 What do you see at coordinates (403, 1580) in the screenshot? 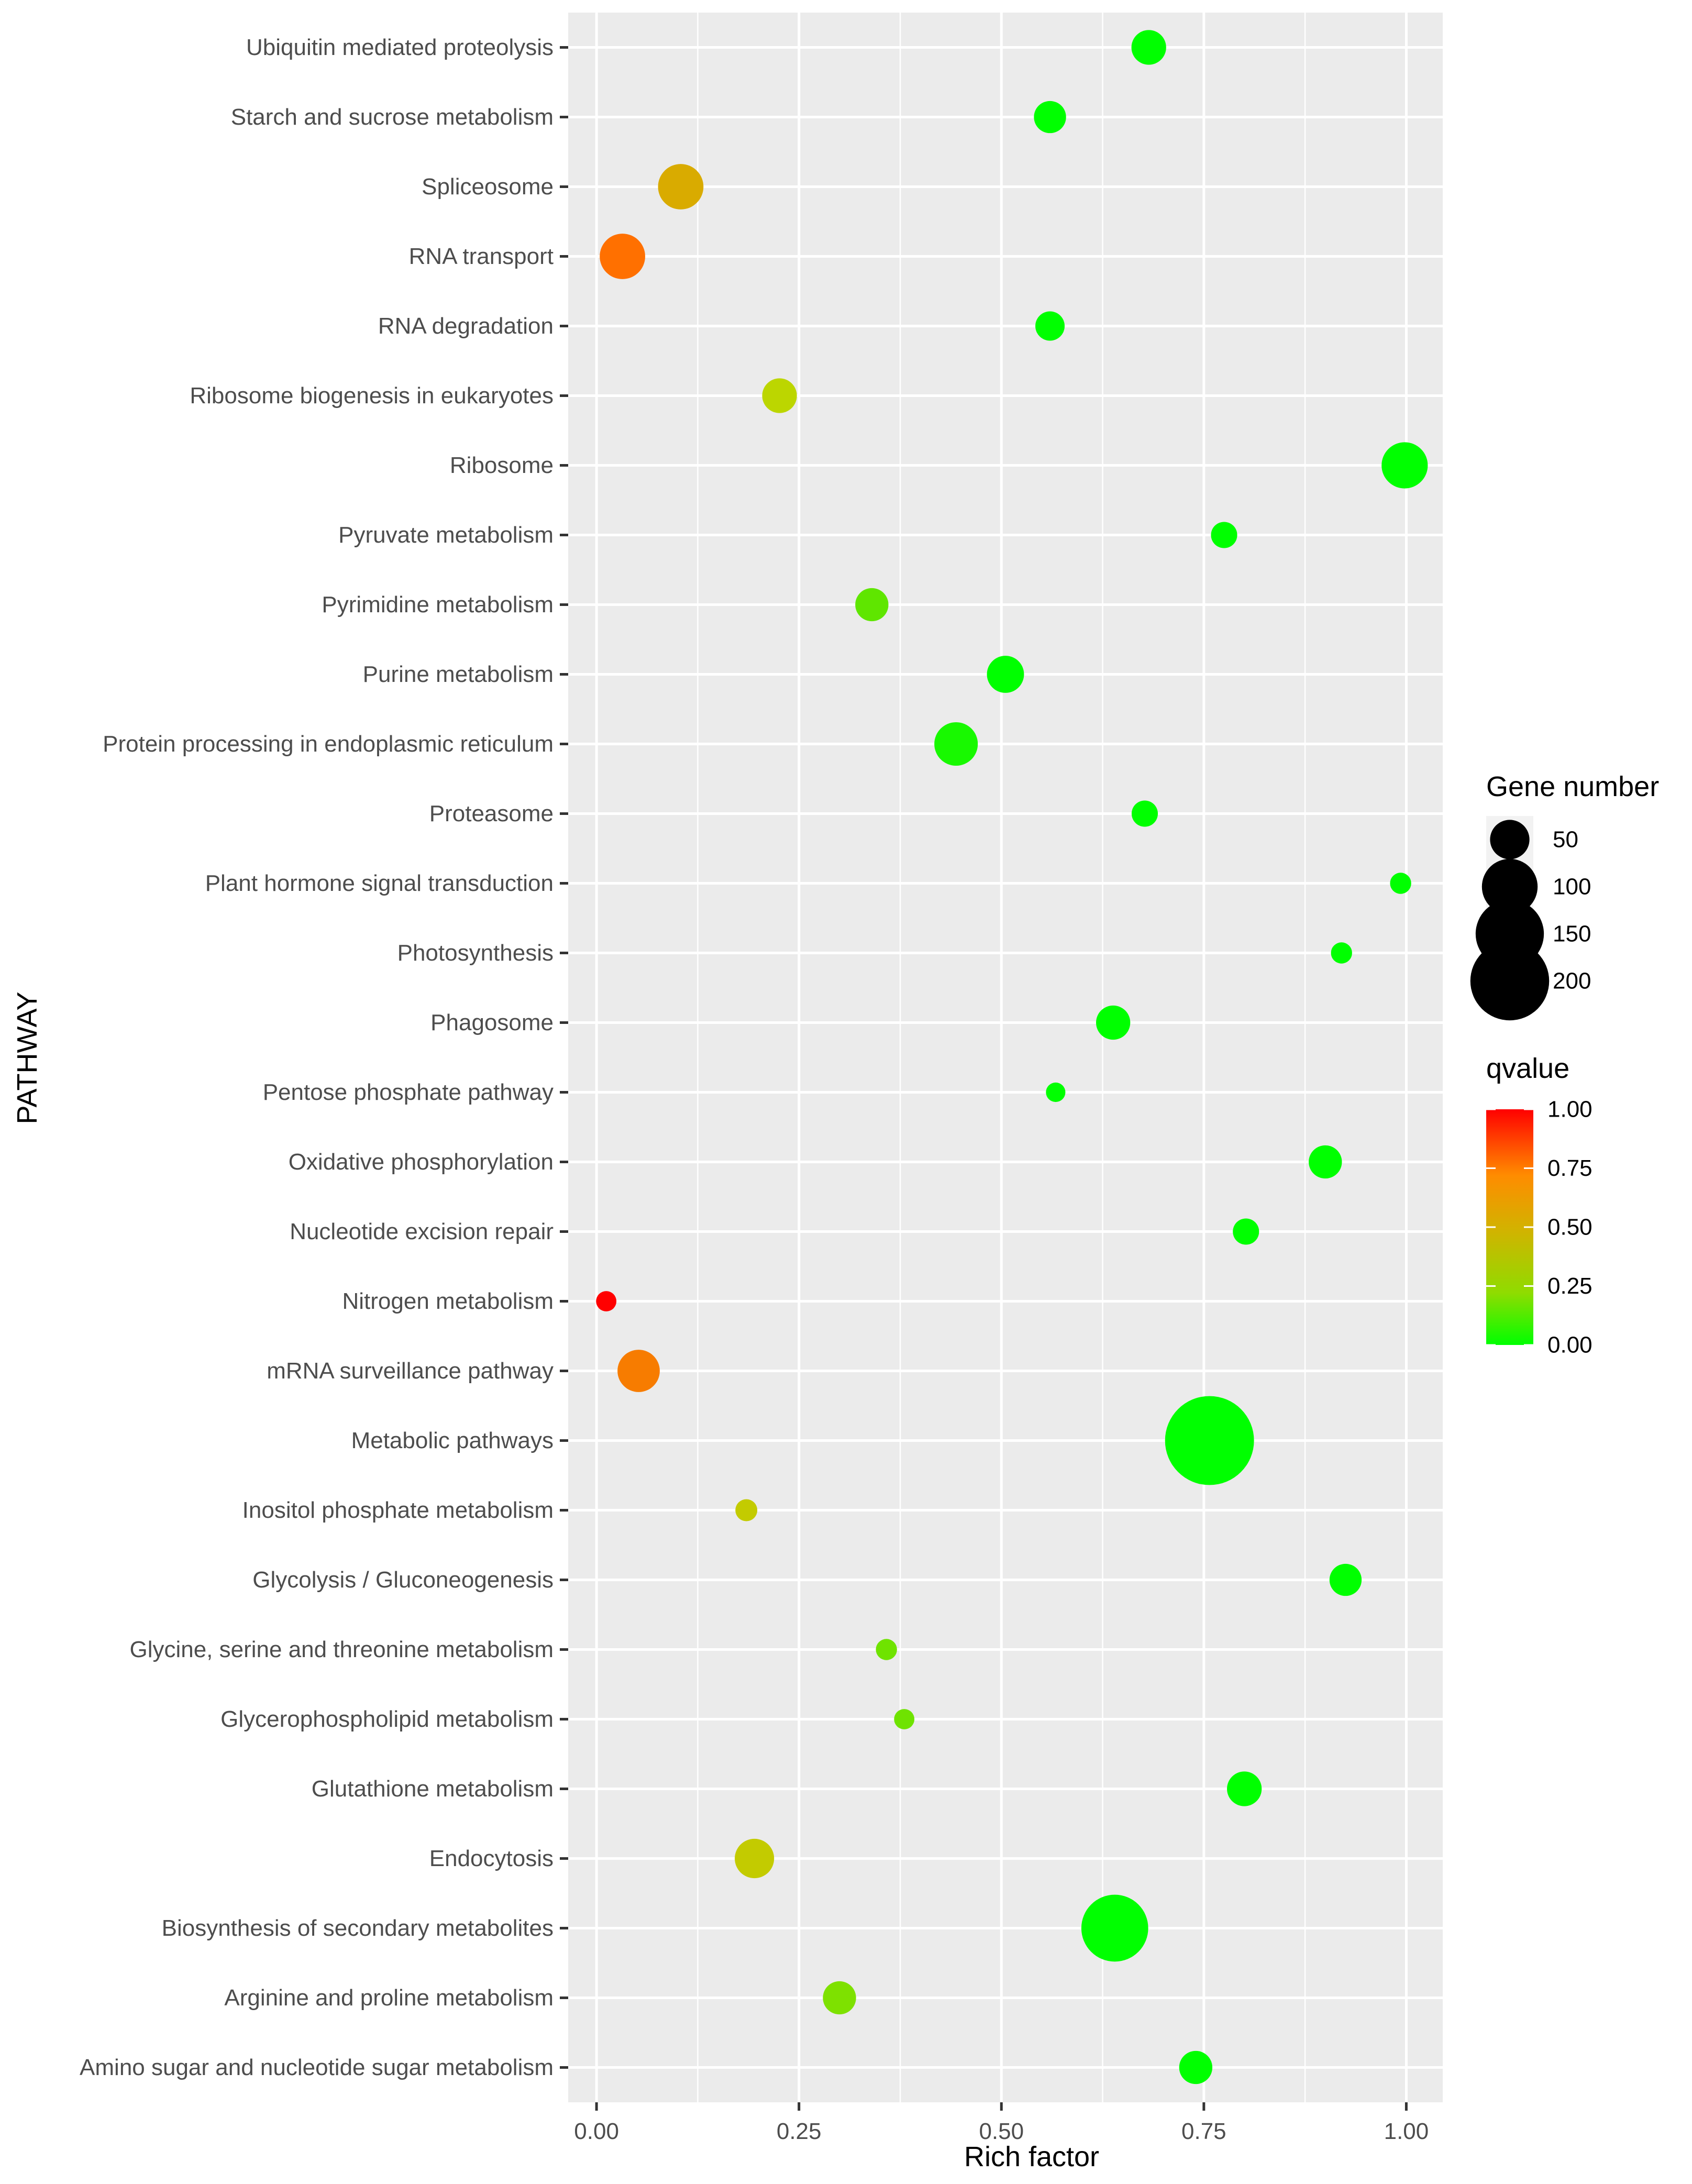
I see `y-tick-label: Glycolysis / Gluconeogenesis` at bounding box center [403, 1580].